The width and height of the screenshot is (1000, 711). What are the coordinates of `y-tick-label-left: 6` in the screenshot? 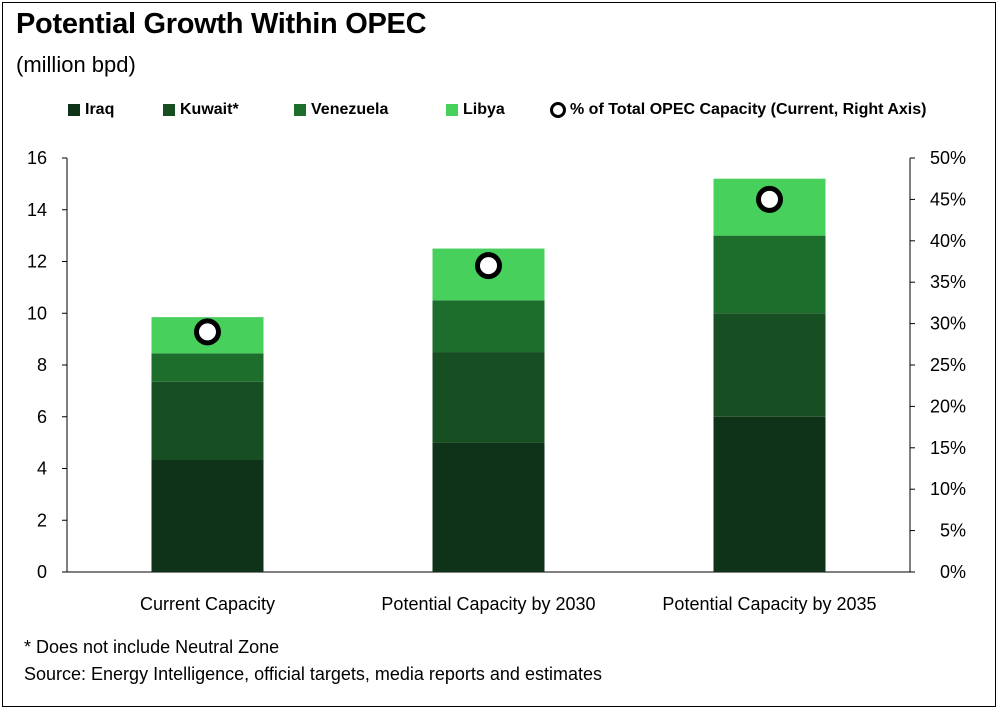 It's located at (42, 417).